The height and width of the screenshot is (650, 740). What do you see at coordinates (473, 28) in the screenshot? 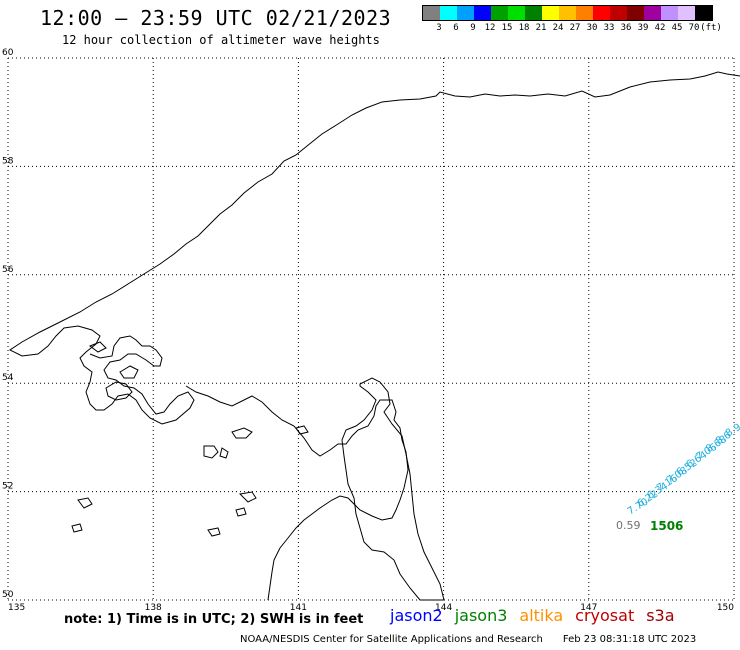
I see `legend-label: 9` at bounding box center [473, 28].